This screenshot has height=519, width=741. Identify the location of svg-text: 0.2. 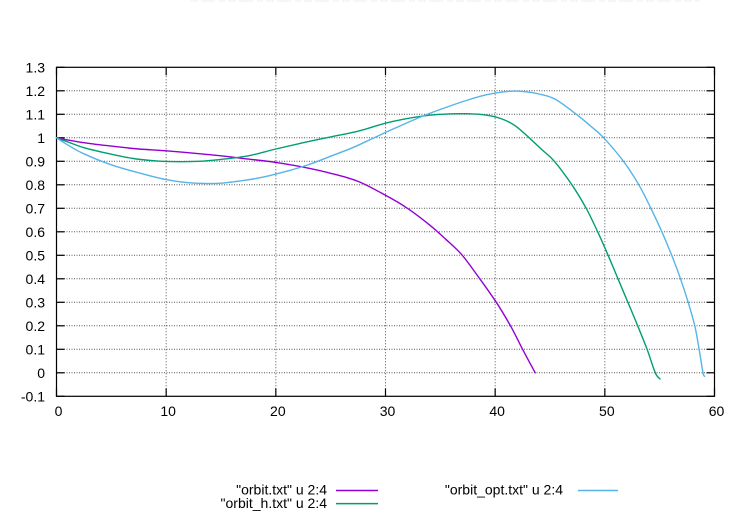
(36, 326).